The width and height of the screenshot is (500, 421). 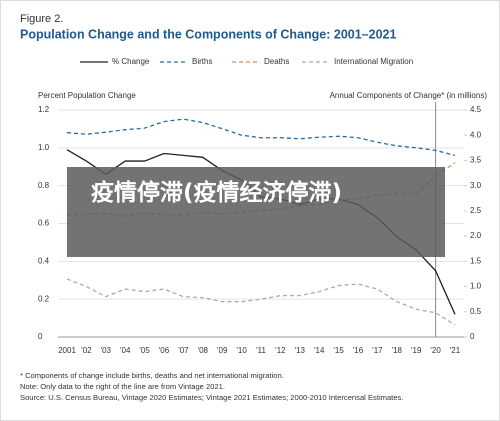 What do you see at coordinates (476, 210) in the screenshot?
I see `y2-tick-label: 2.5` at bounding box center [476, 210].